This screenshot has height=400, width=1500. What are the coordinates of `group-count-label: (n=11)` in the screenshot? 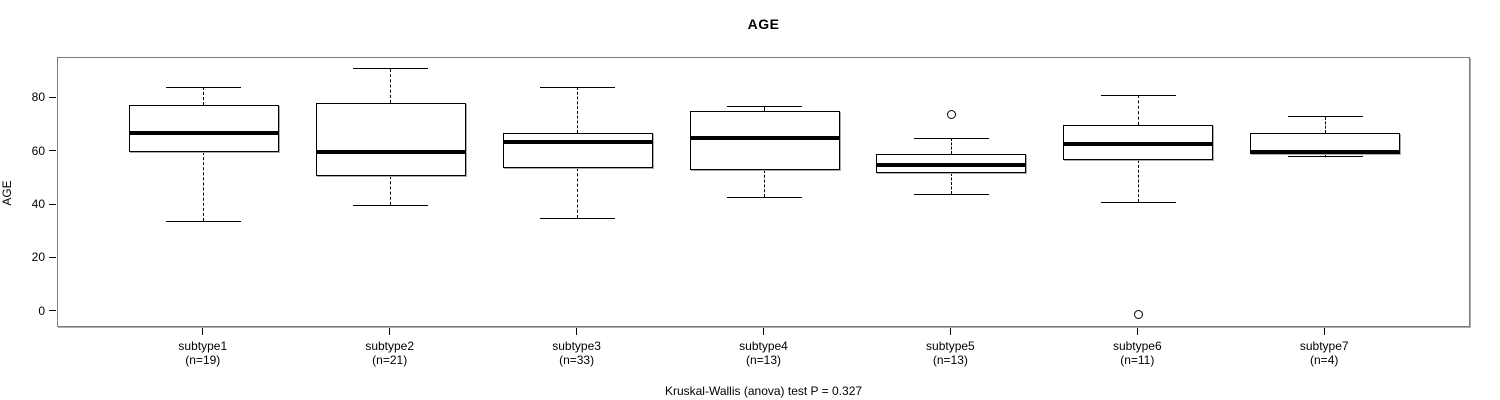 It's located at (1137, 360).